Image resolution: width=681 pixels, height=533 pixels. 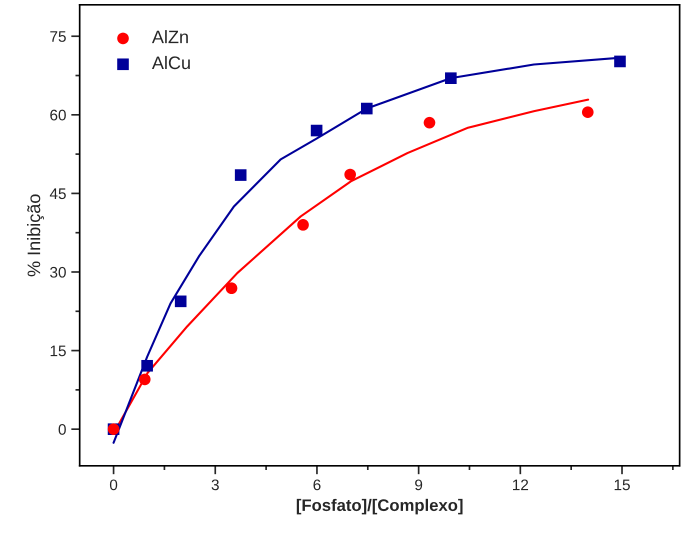 What do you see at coordinates (317, 484) in the screenshot?
I see `x-tick-label: 6` at bounding box center [317, 484].